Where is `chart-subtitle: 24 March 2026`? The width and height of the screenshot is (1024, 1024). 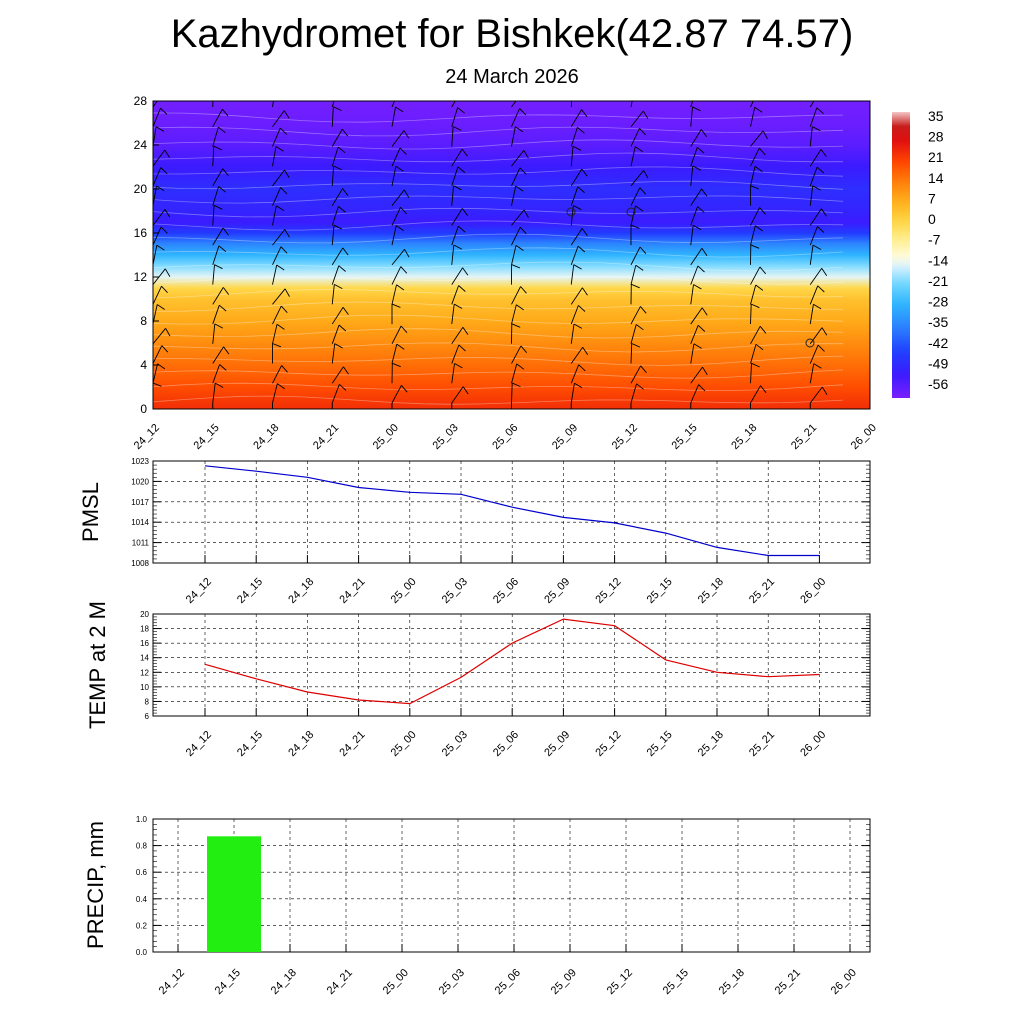
chart-subtitle: 24 March 2026 is located at coordinates (512, 77).